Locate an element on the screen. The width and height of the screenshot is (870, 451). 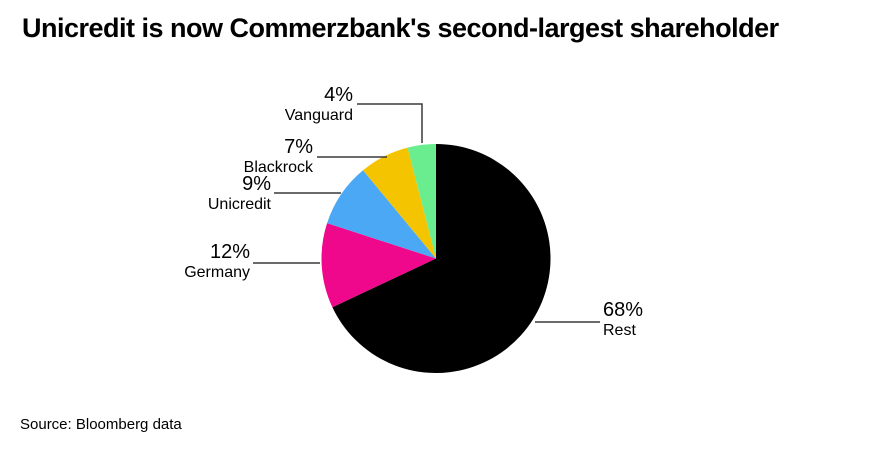
source-note: Source: Bloomberg data is located at coordinates (101, 424).